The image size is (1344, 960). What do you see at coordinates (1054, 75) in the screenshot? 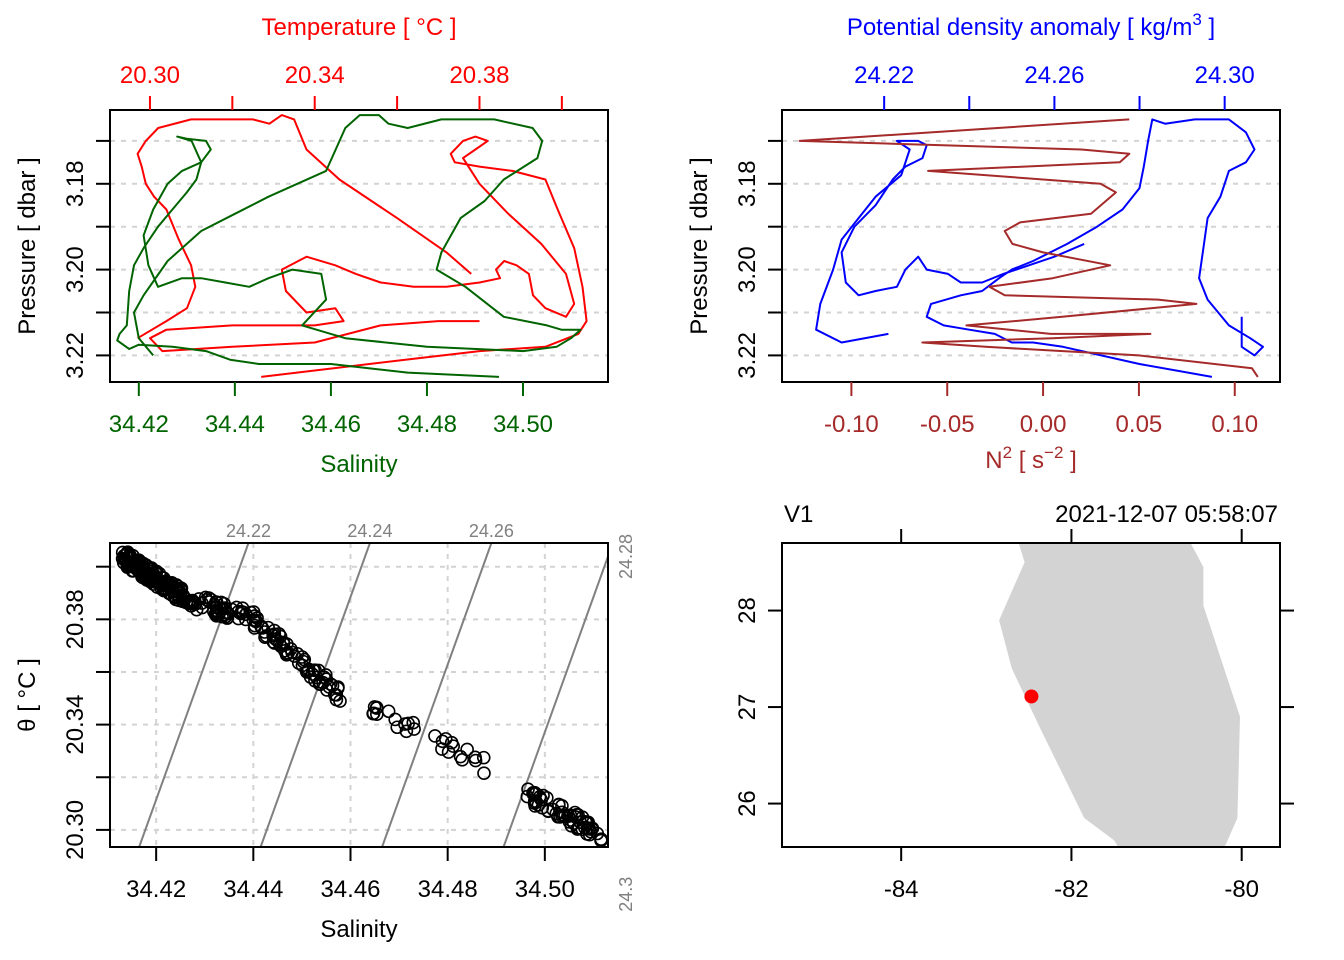
I see `top-axis-tick-label: 24.26` at bounding box center [1054, 75].